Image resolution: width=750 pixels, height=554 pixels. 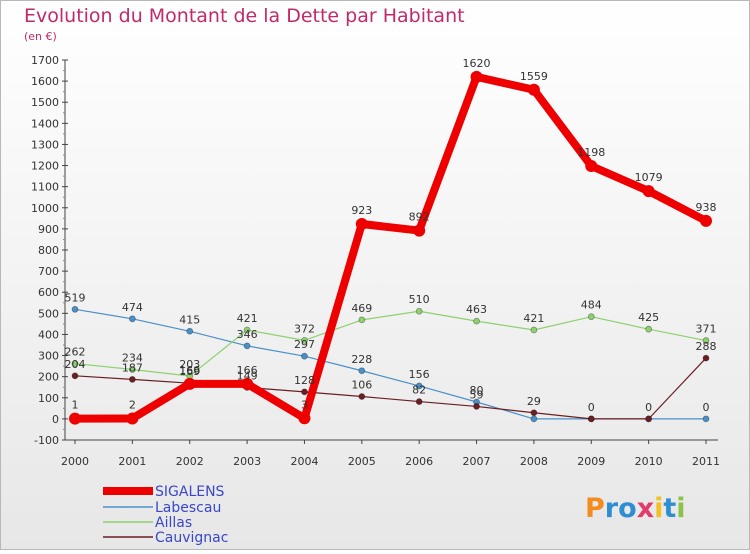 I want to click on y-tick-label: 400, so click(x=48, y=334).